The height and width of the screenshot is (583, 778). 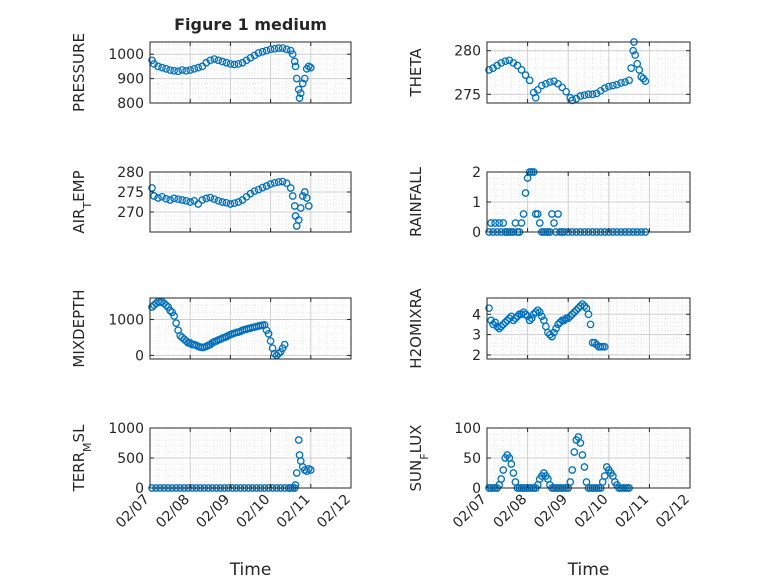 I want to click on y-tick-label: 0, so click(x=139, y=356).